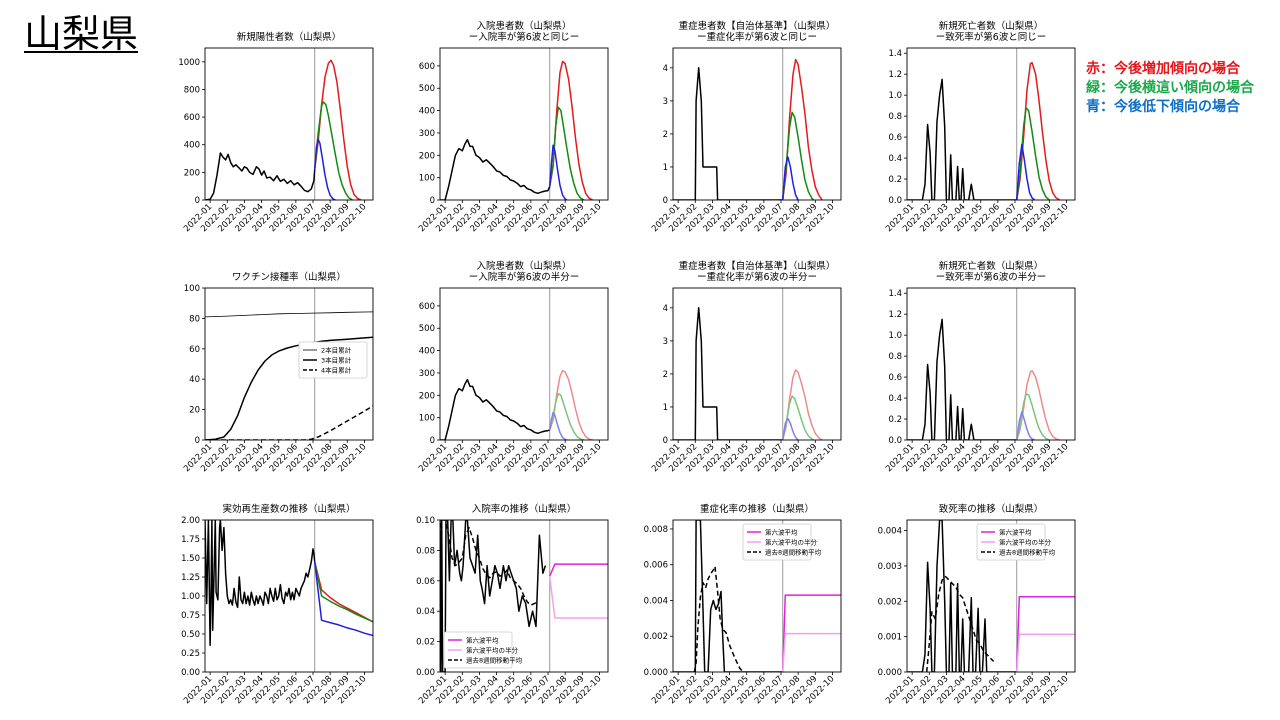 The height and width of the screenshot is (720, 1280). Describe the element at coordinates (991, 277) in the screenshot. I see `chart-title: ー致死率が第6波の半分ー` at that location.